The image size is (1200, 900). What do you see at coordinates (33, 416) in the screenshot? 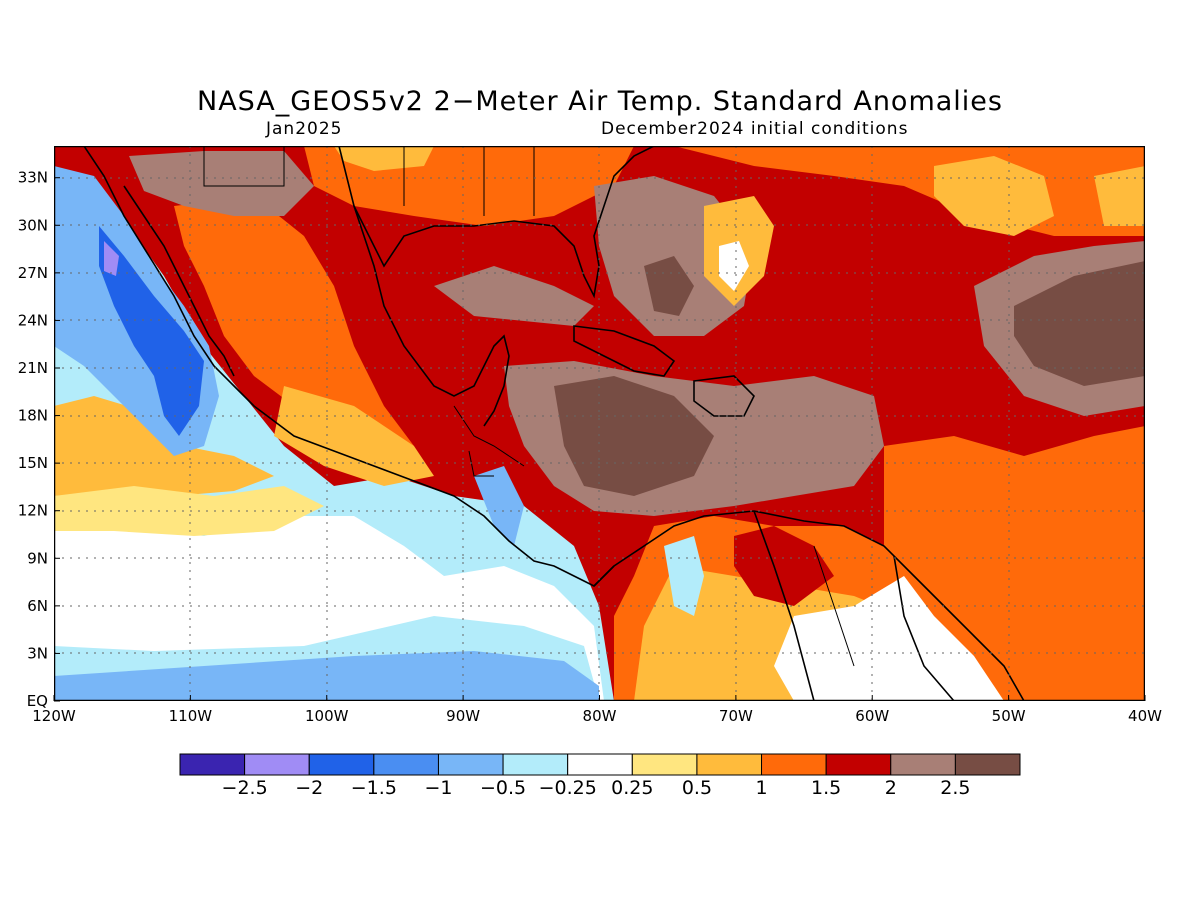
I see `lat-tick-label: 18N` at bounding box center [33, 416].